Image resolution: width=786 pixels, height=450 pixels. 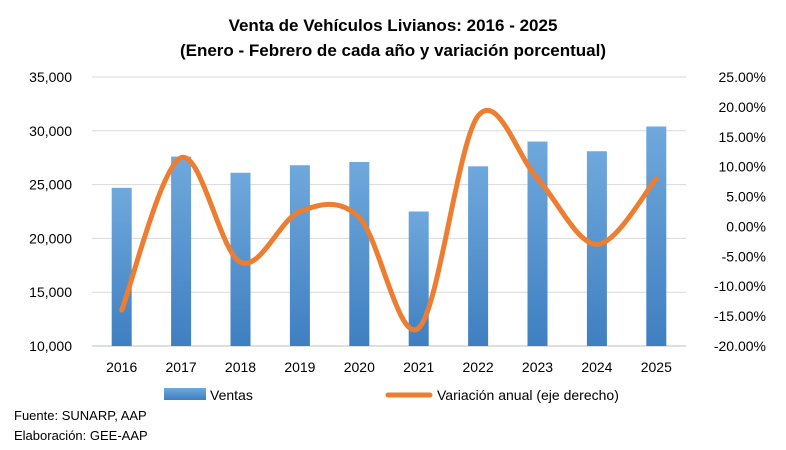 I want to click on left-tick-label: 35,000, so click(x=50, y=77).